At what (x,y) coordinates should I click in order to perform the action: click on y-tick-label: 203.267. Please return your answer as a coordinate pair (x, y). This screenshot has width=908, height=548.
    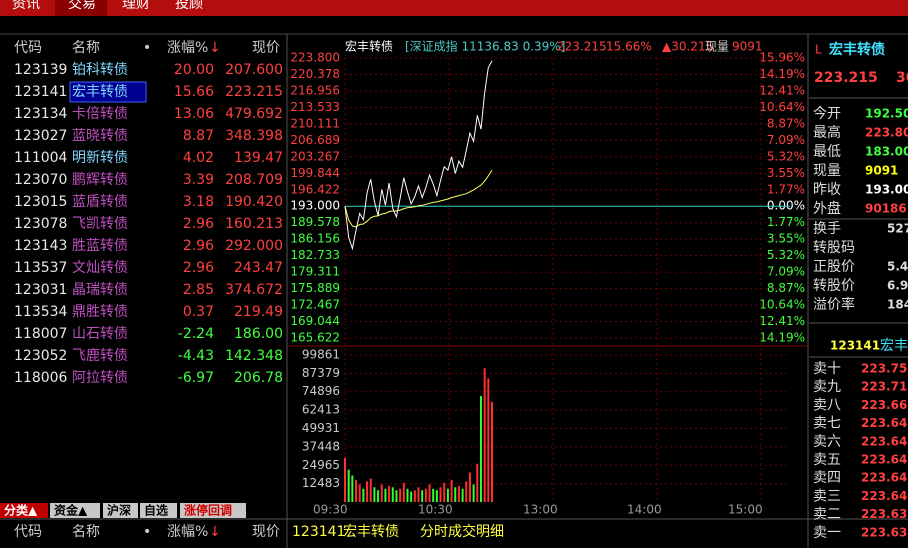
    Looking at the image, I should click on (315, 156).